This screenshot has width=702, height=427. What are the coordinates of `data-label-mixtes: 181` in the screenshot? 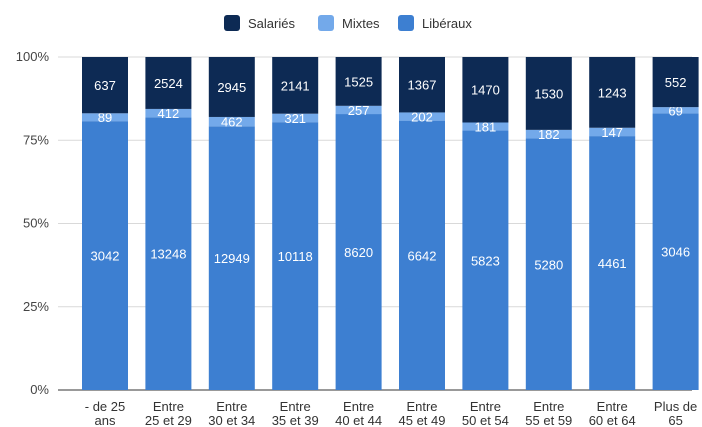 It's located at (486, 127).